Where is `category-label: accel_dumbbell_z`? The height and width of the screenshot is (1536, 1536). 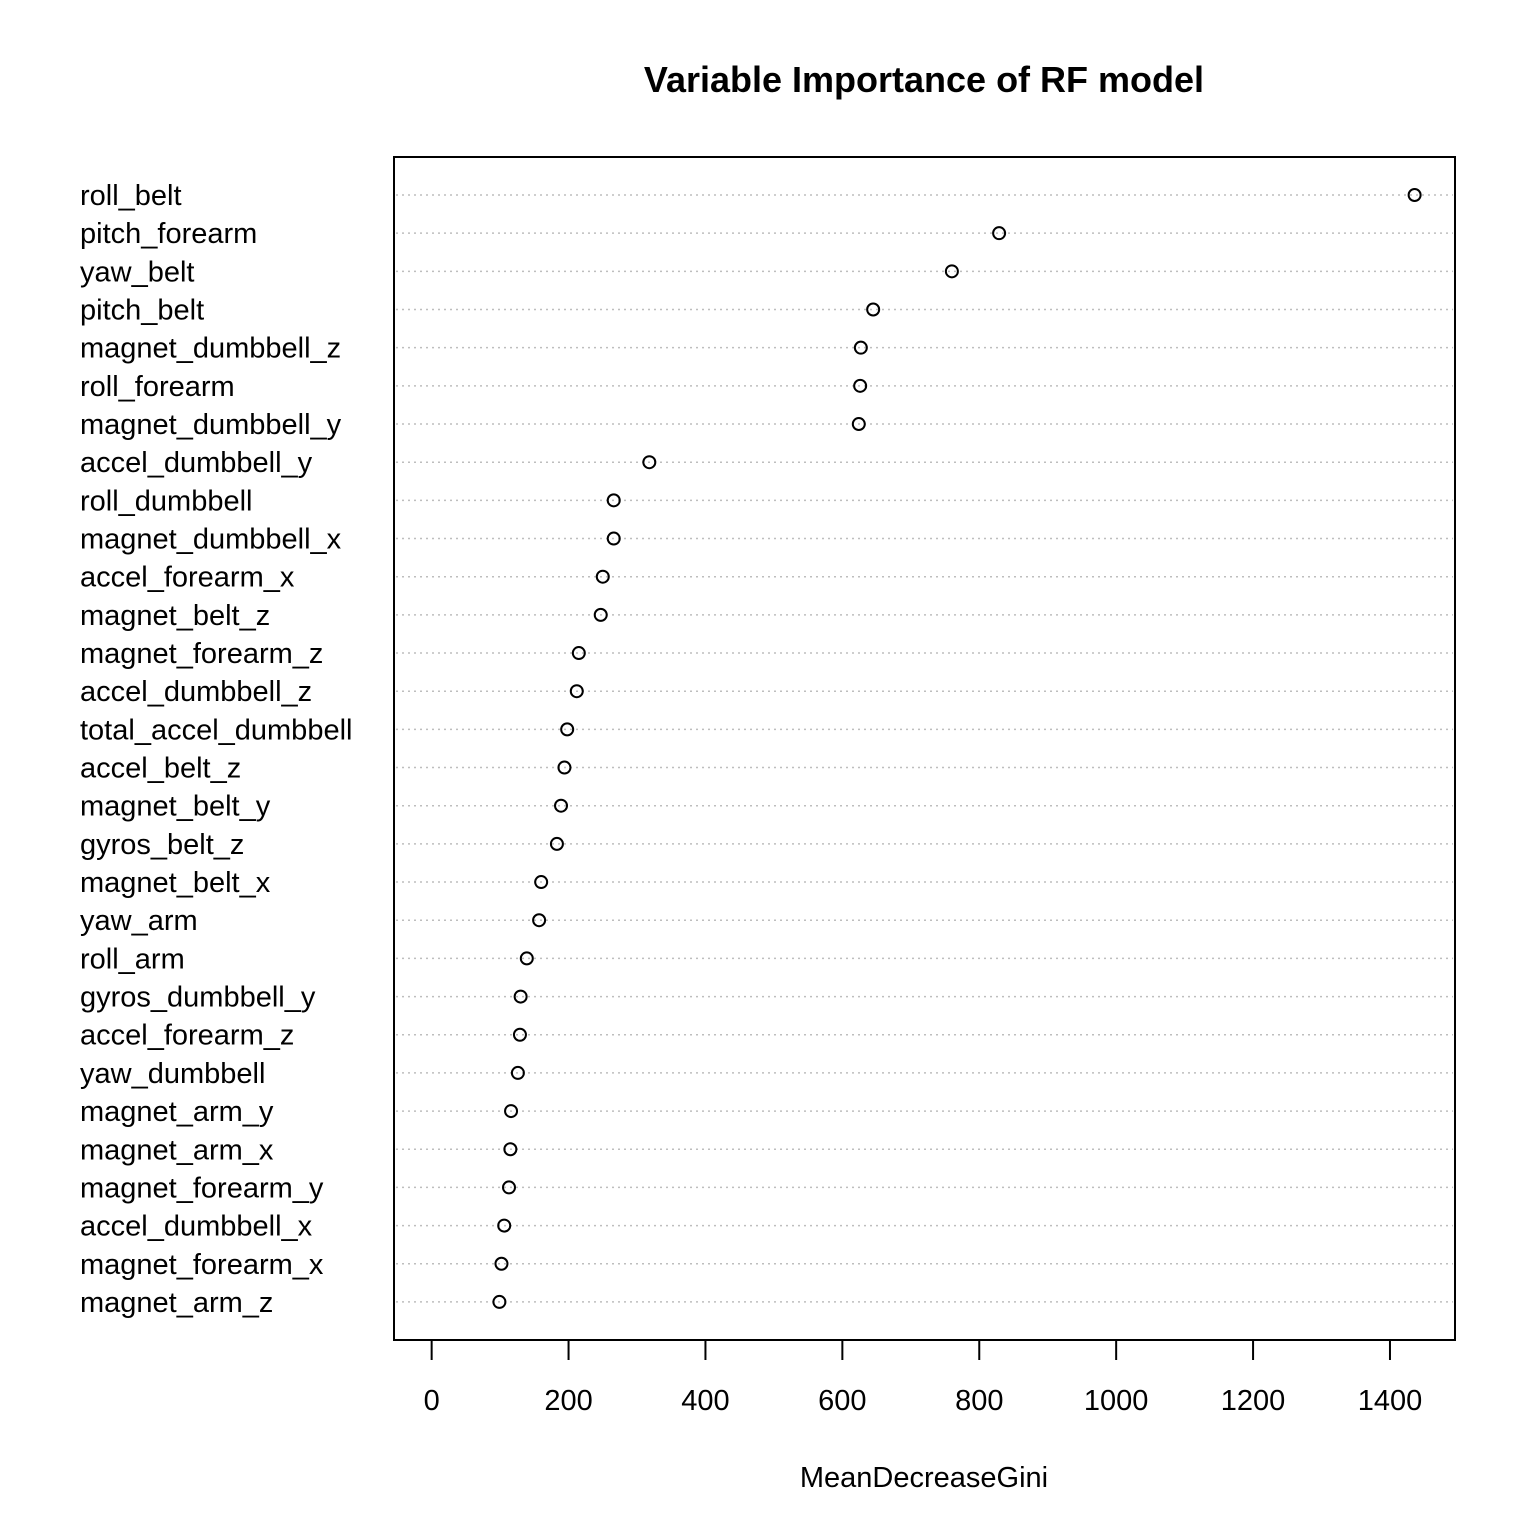
category-label: accel_dumbbell_z is located at coordinates (196, 692).